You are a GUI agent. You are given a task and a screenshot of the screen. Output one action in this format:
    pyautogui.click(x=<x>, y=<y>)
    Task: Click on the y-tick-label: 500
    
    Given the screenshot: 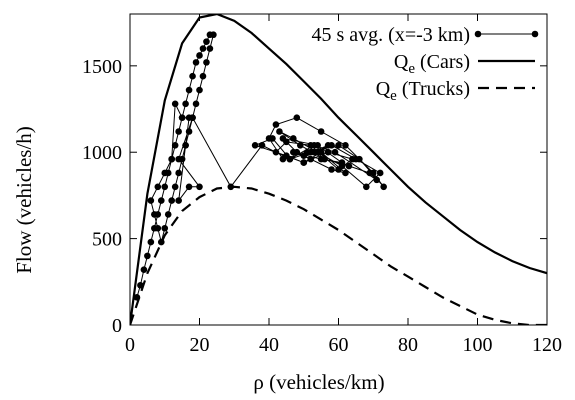 What is the action you would take?
    pyautogui.click(x=107, y=240)
    